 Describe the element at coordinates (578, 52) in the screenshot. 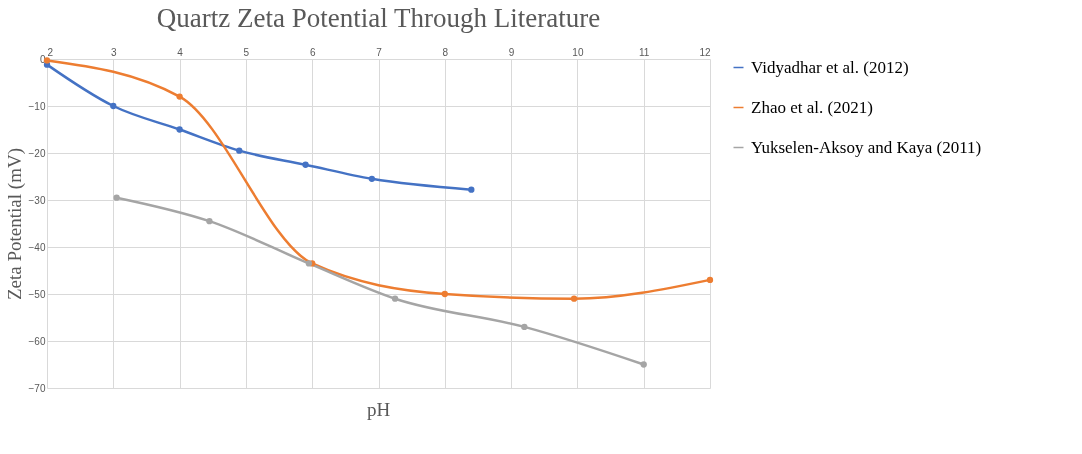

I see `x-tick-label: 10` at that location.